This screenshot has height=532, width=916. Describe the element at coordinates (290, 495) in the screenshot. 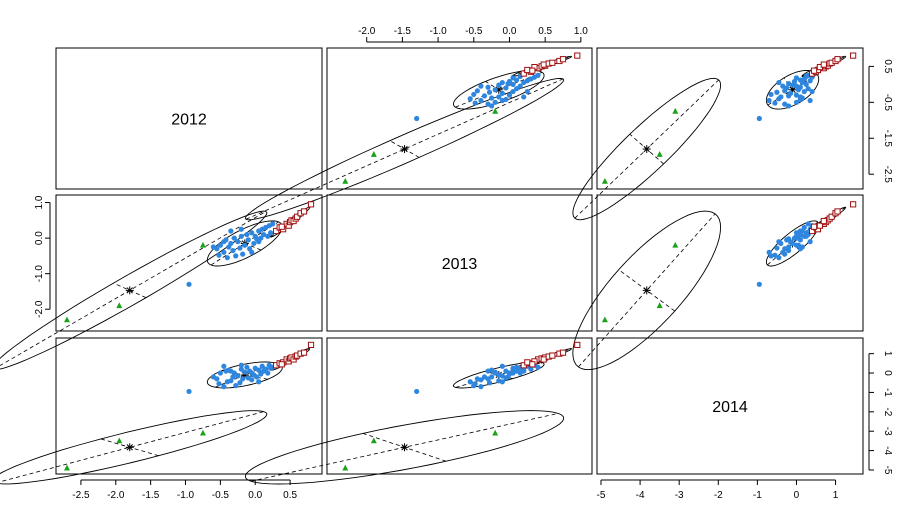

I see `bottom-axis-tick-label-2012: 0.5` at that location.